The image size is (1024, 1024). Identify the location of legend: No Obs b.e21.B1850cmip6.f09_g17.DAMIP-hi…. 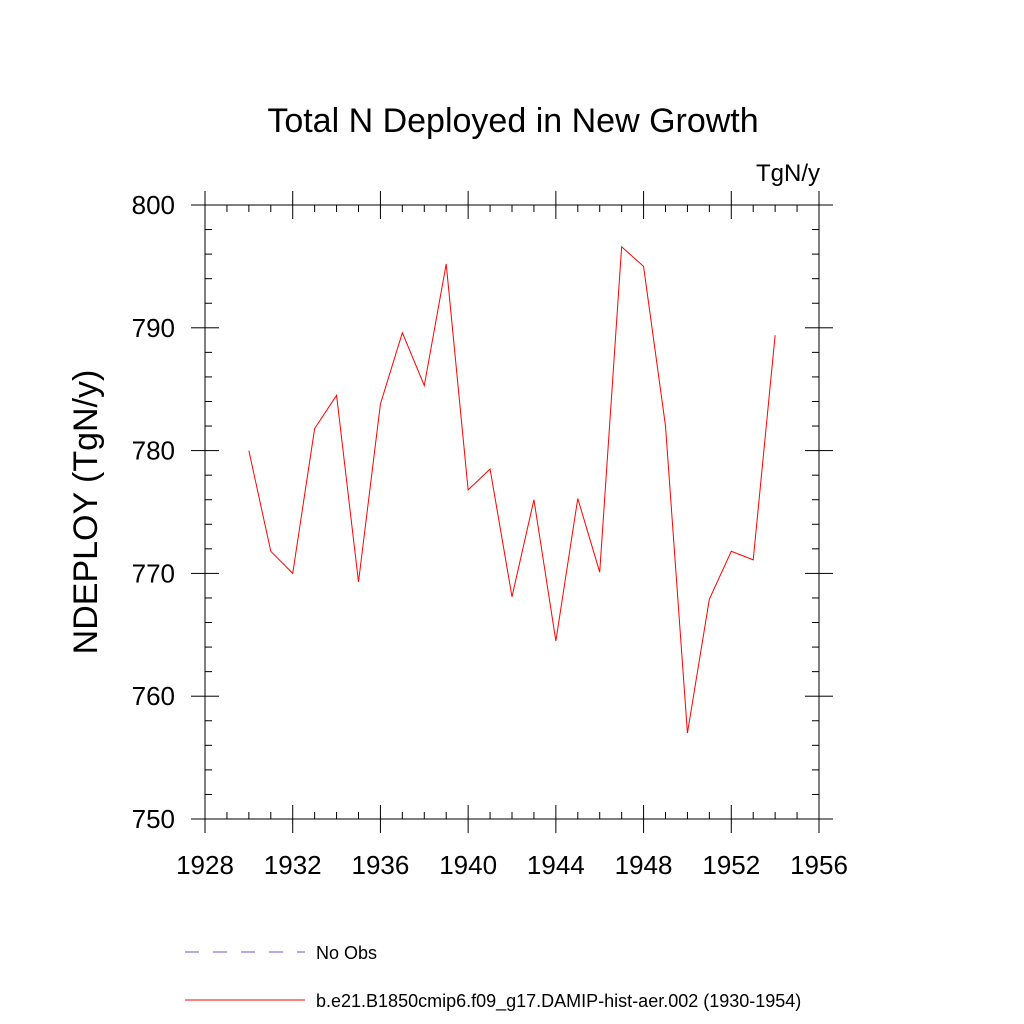
(493, 977).